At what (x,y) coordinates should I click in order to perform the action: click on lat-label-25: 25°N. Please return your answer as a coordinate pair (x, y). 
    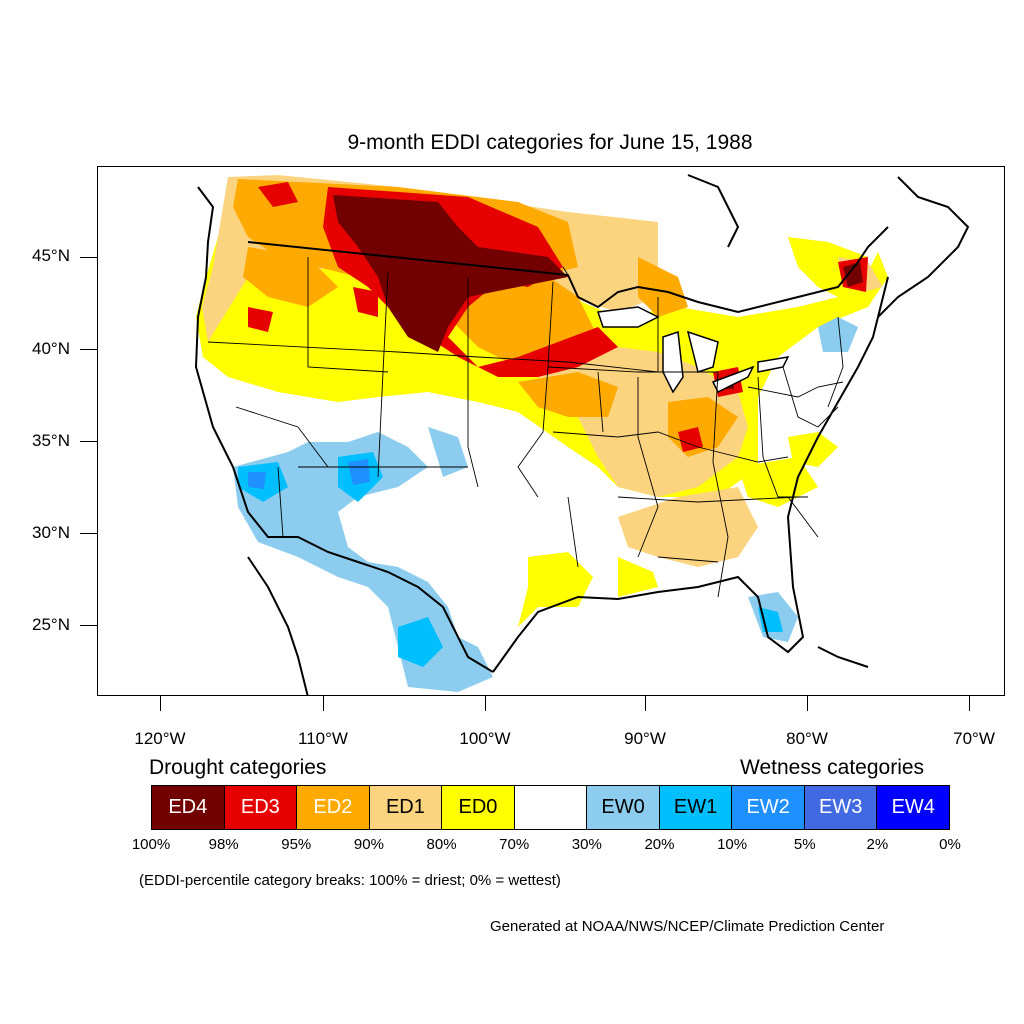
    Looking at the image, I should click on (51, 624).